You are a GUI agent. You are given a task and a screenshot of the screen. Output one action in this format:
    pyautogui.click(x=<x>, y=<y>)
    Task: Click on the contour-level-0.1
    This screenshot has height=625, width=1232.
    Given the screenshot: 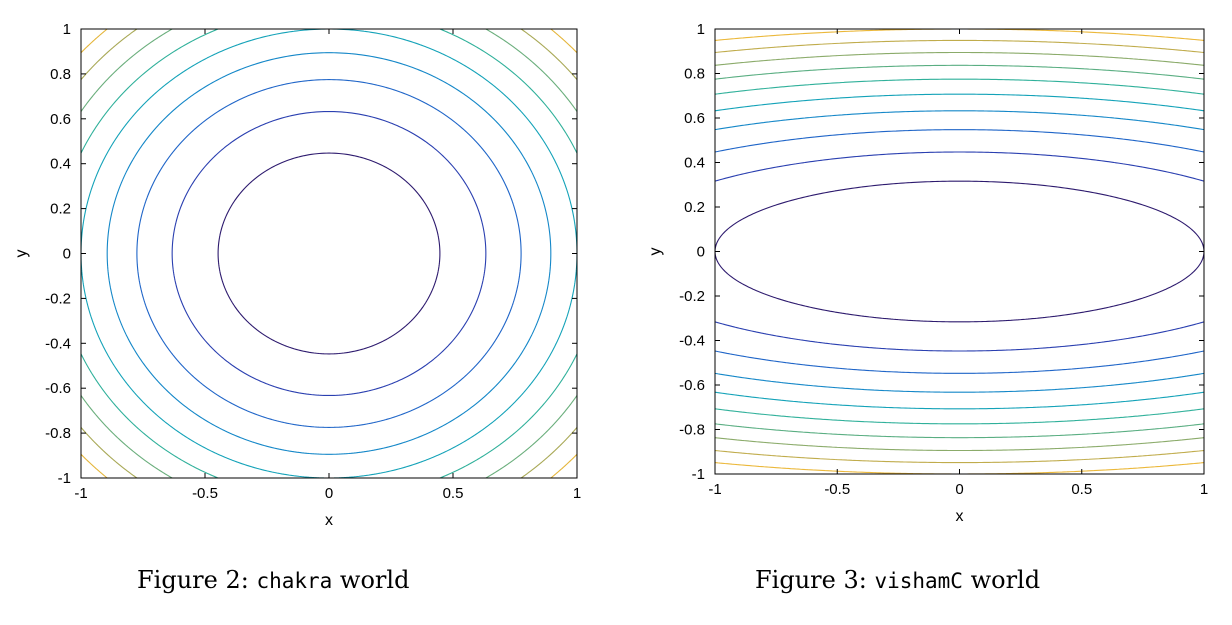 What is the action you would take?
    pyautogui.click(x=959, y=251)
    